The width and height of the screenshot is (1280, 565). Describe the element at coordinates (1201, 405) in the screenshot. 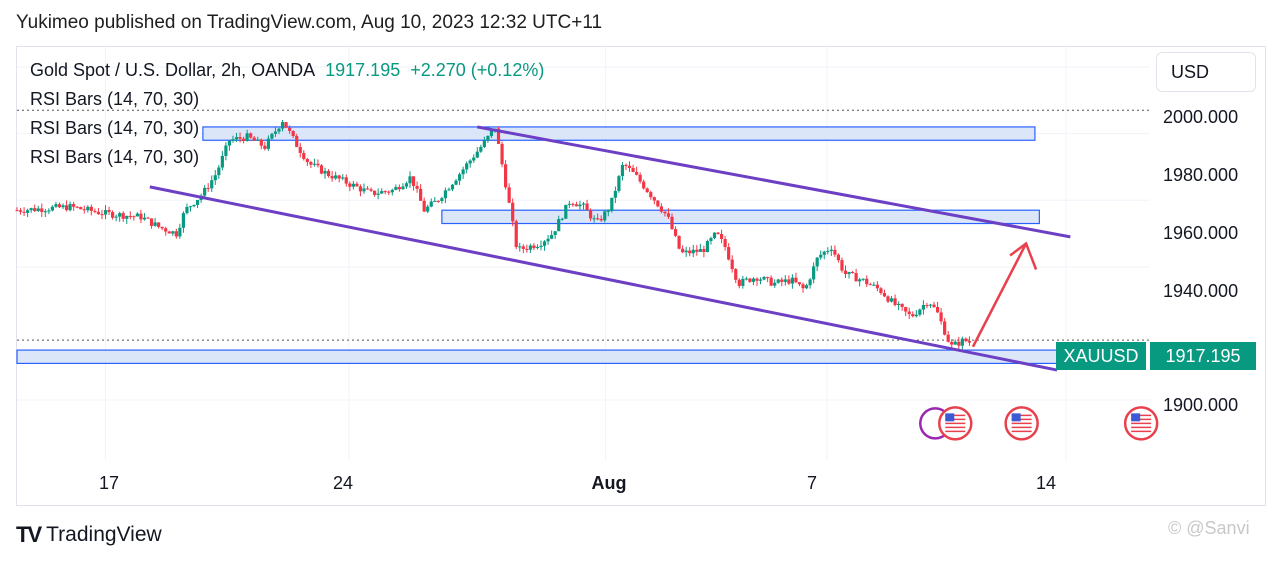

I see `y-tick-label: 1900.000` at that location.